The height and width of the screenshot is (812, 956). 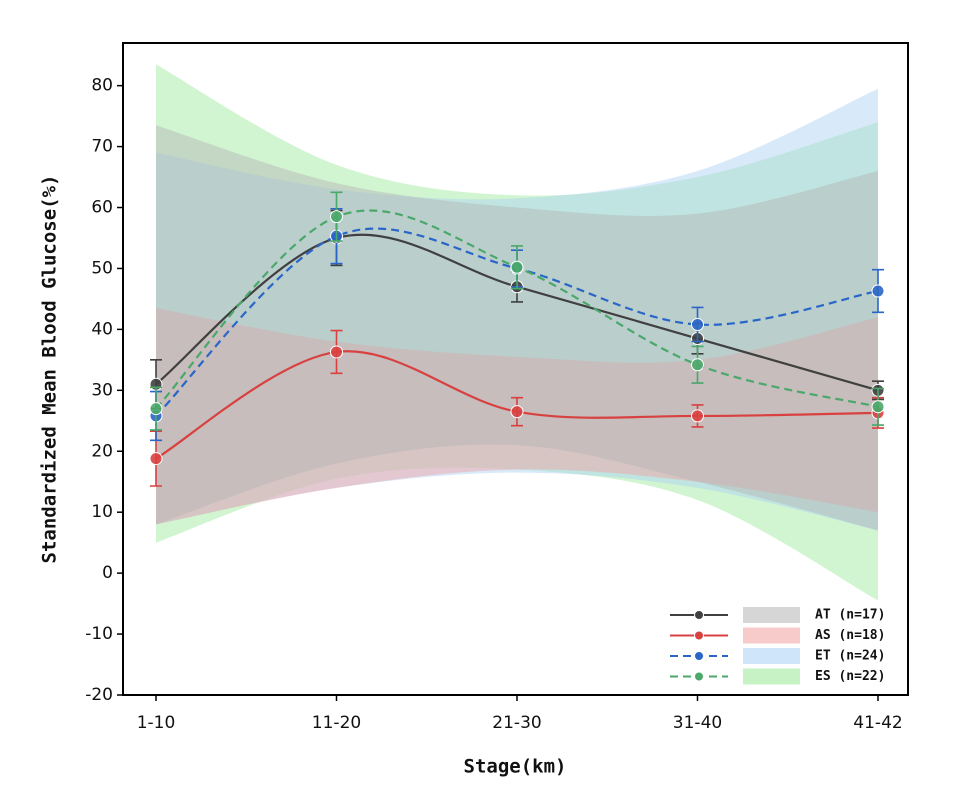 What do you see at coordinates (102, 329) in the screenshot?
I see `y-tick-label: 40` at bounding box center [102, 329].